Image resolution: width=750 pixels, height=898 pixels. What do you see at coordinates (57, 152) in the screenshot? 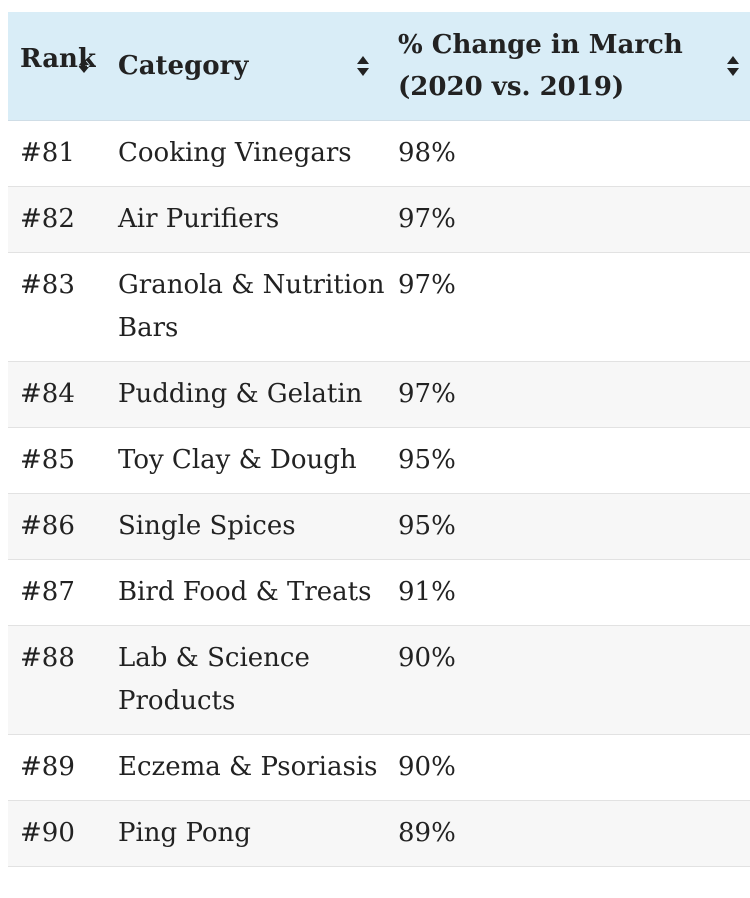
I see `rank-cell: #81` at bounding box center [57, 152].